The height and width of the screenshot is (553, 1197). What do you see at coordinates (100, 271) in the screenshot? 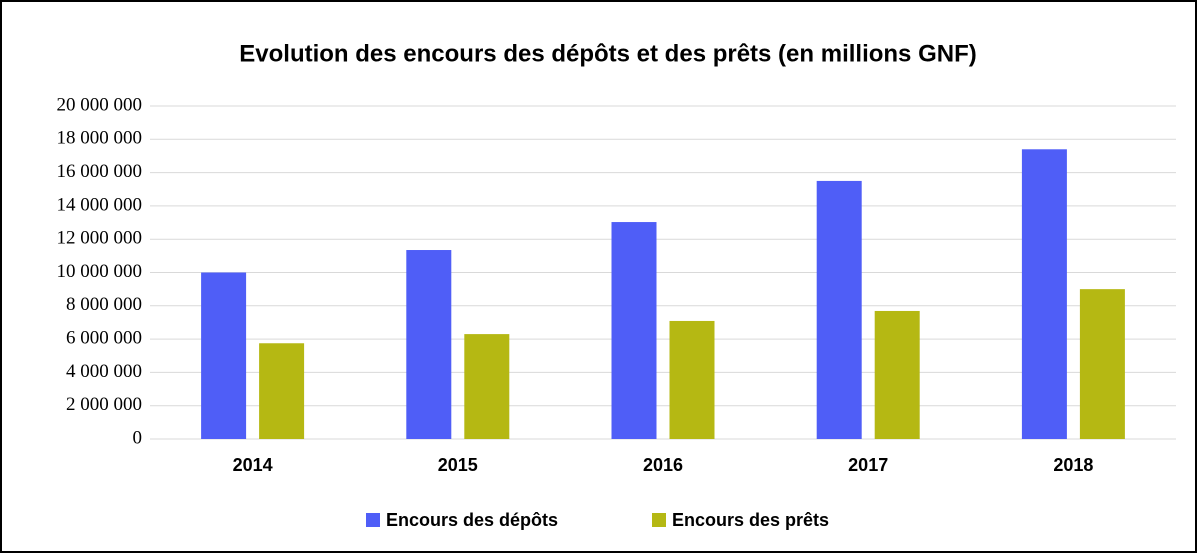
I see `y-tick-label: 10 000 000` at bounding box center [100, 271].